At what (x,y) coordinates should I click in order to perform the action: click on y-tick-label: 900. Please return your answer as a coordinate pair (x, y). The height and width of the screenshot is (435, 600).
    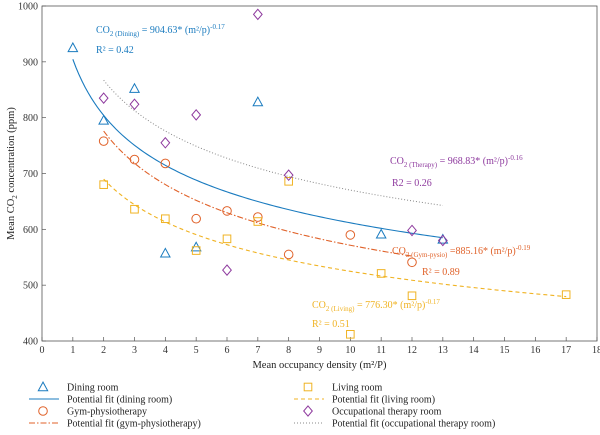
    Looking at the image, I should click on (30, 62).